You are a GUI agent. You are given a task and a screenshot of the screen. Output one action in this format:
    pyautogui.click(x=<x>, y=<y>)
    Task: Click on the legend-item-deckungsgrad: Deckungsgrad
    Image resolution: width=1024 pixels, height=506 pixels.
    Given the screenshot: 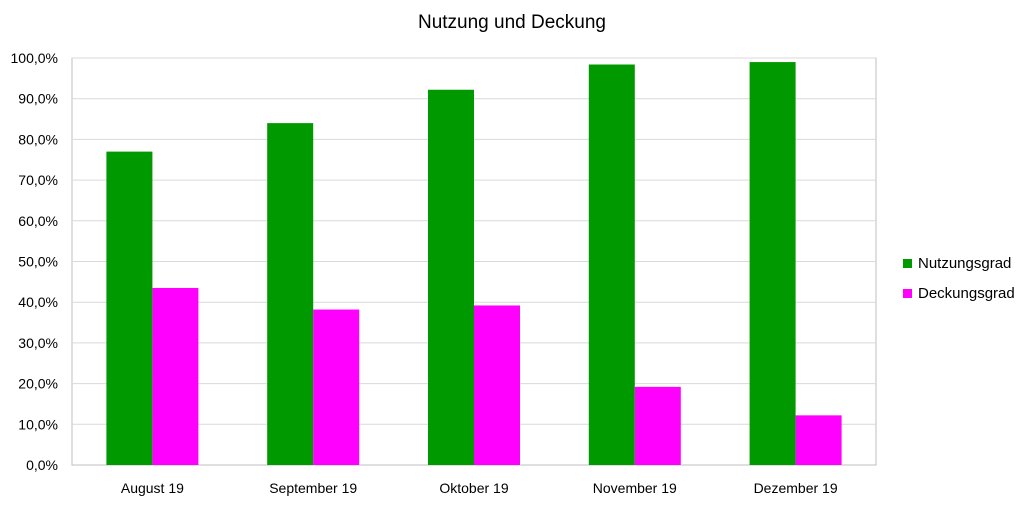 What is the action you would take?
    pyautogui.click(x=959, y=293)
    